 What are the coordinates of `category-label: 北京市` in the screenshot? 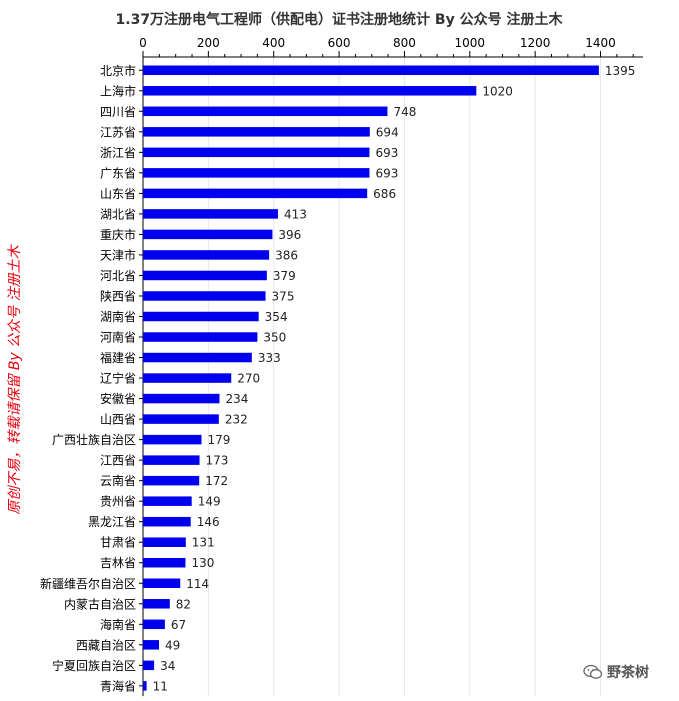 It's located at (118, 70).